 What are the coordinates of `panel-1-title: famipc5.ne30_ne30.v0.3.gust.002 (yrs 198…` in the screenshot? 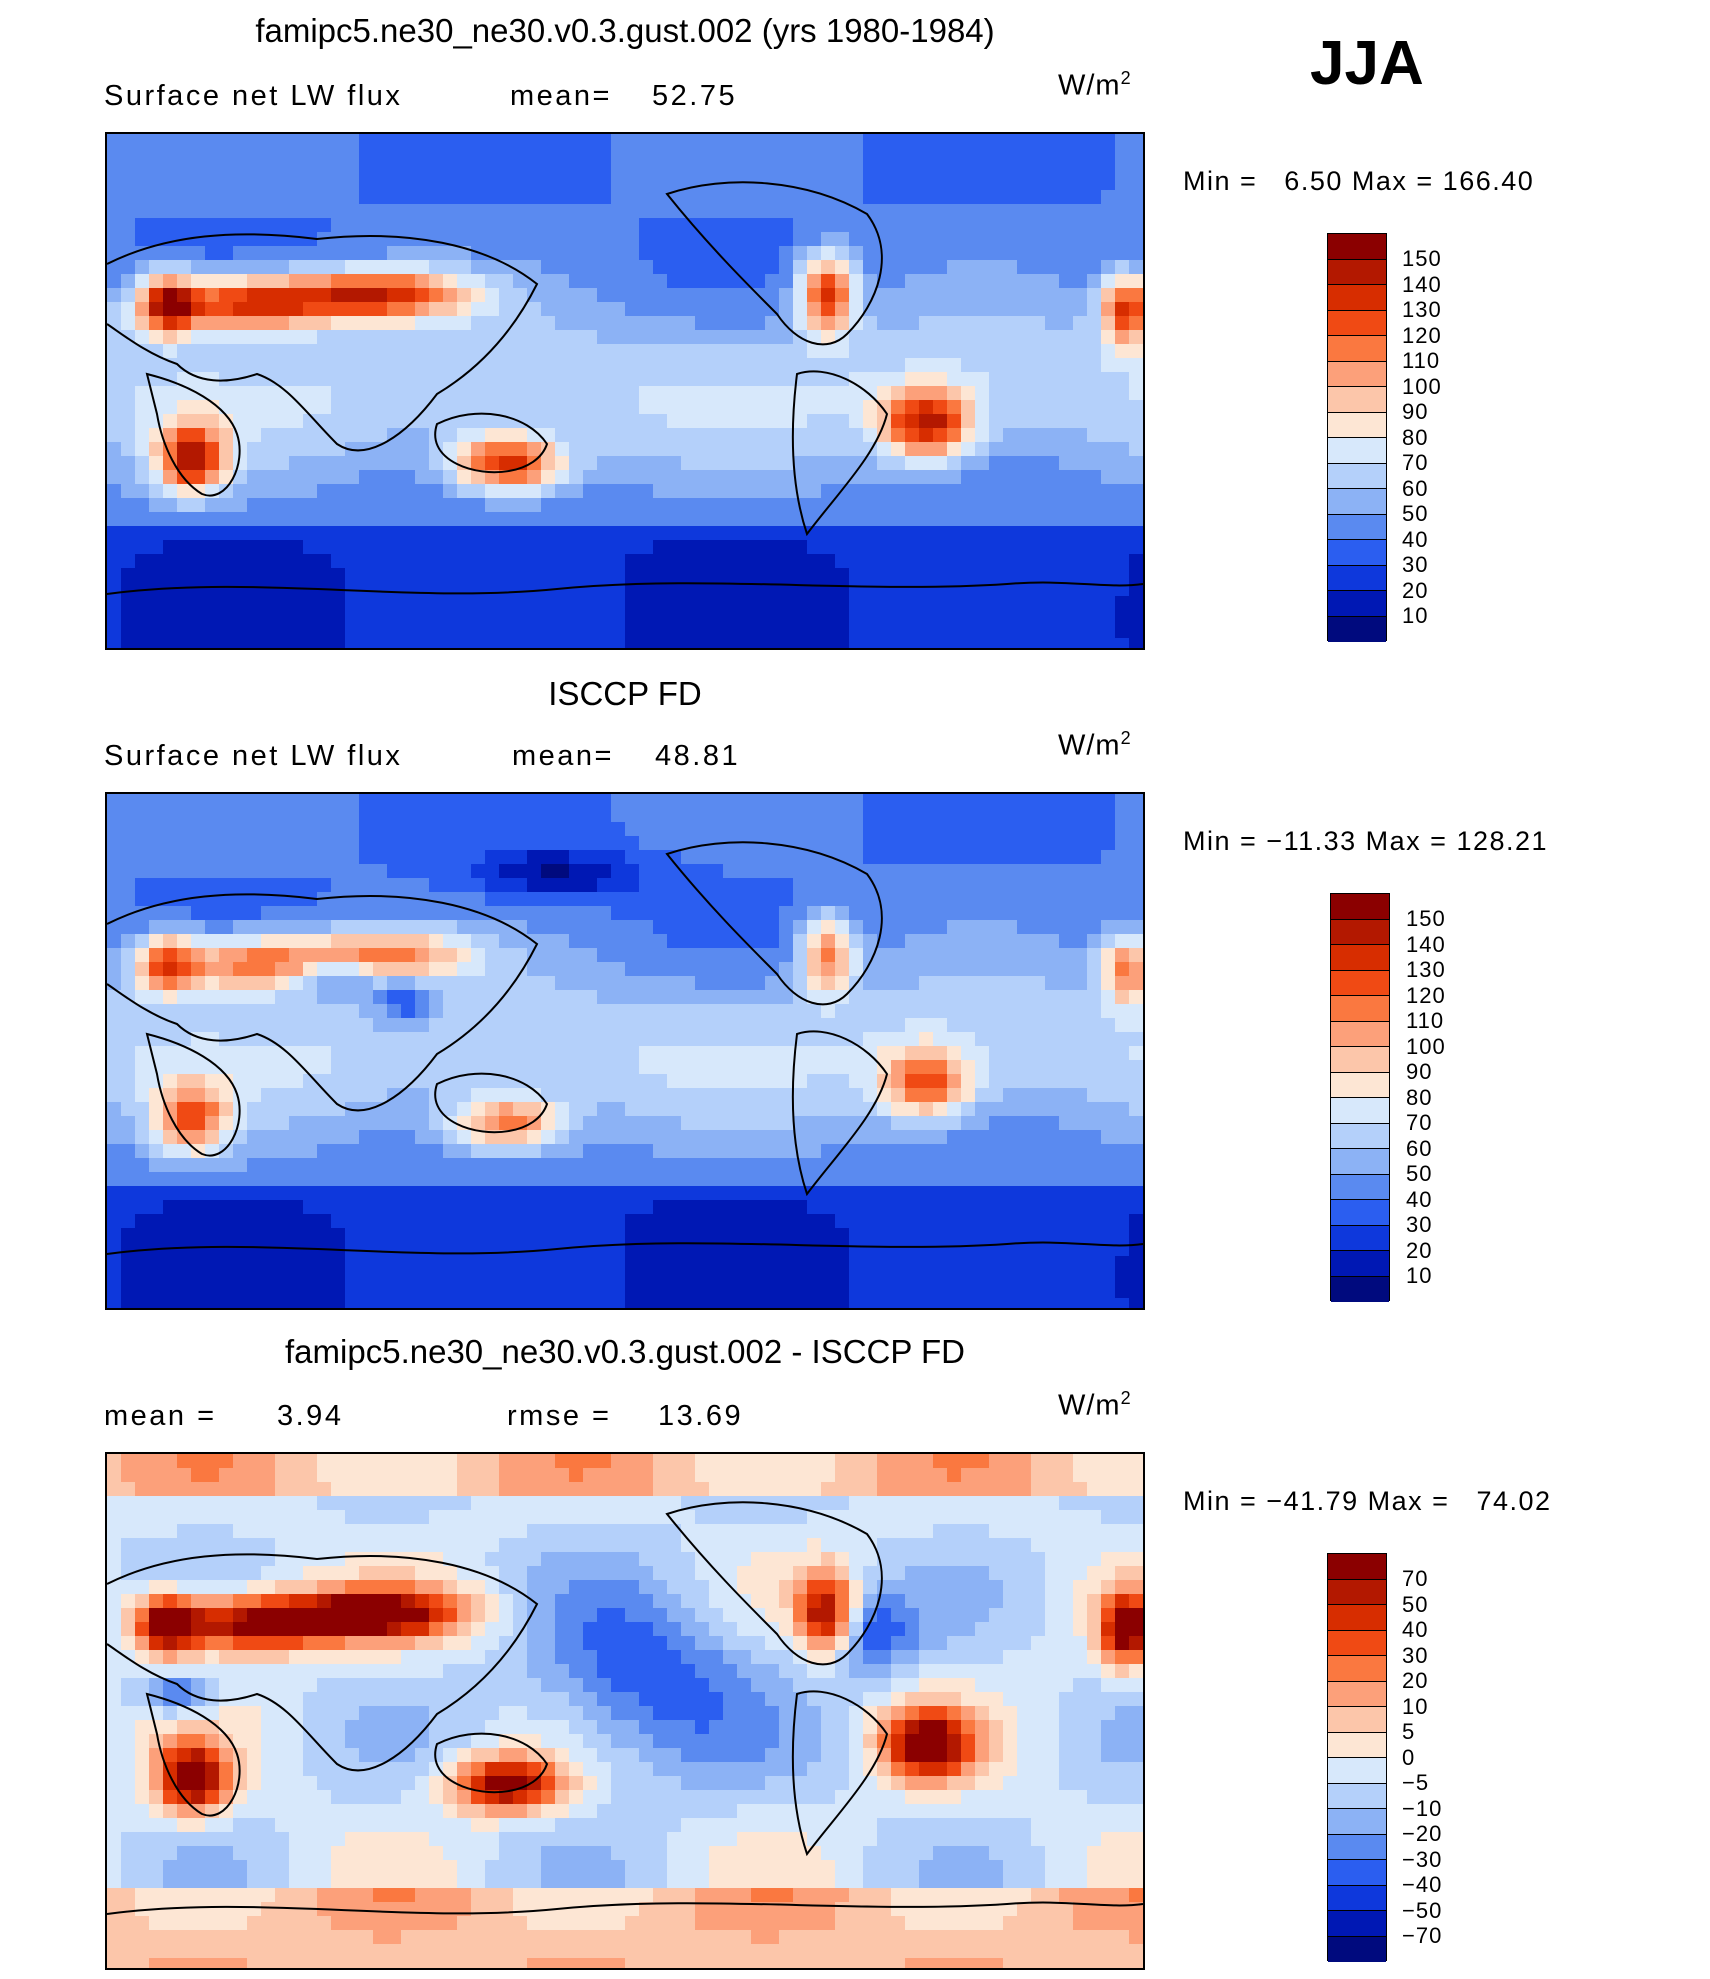 It's located at (625, 30).